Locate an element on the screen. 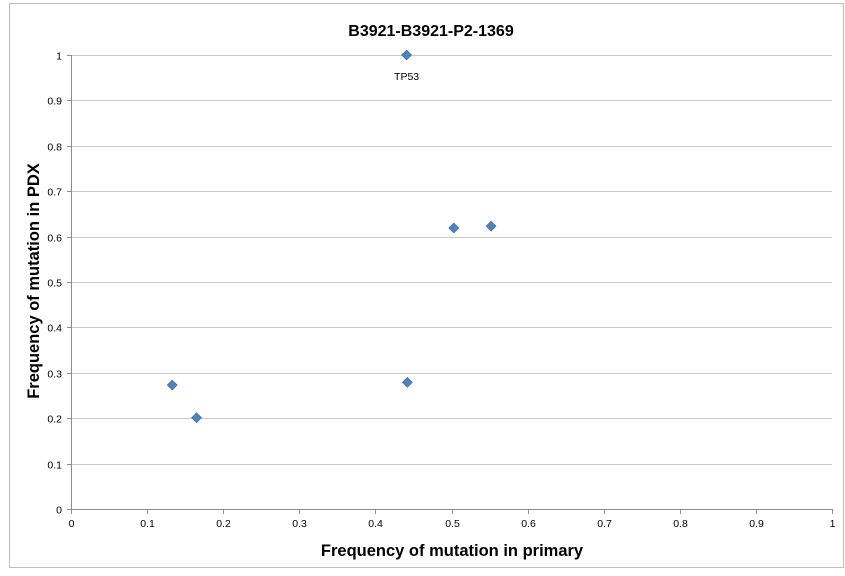  y-tick-label: 0.6 is located at coordinates (54, 239).